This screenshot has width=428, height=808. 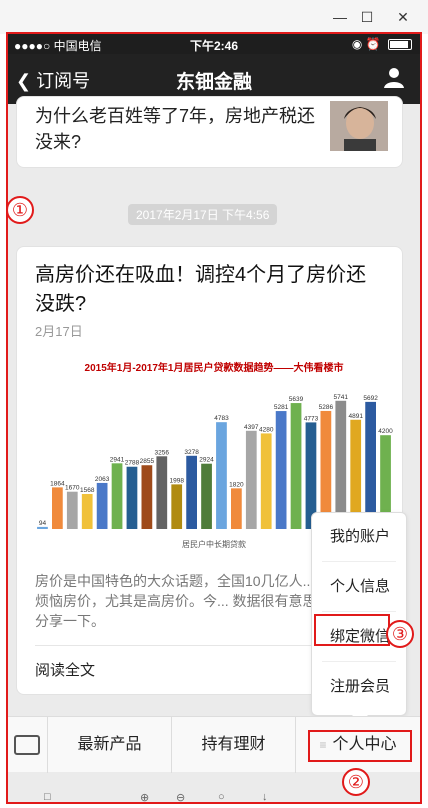 I want to click on square-icon: □, so click(x=47, y=797).